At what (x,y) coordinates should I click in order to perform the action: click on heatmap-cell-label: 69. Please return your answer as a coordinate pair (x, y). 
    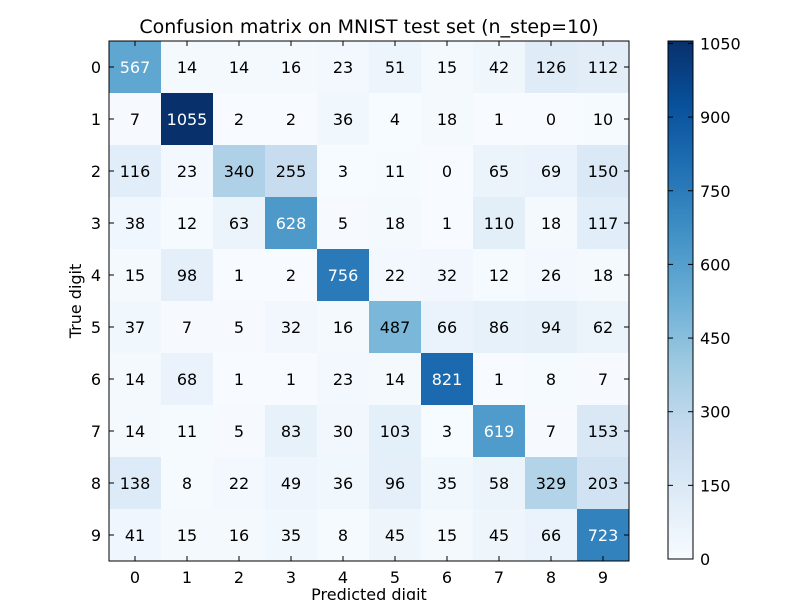
    Looking at the image, I should click on (551, 171).